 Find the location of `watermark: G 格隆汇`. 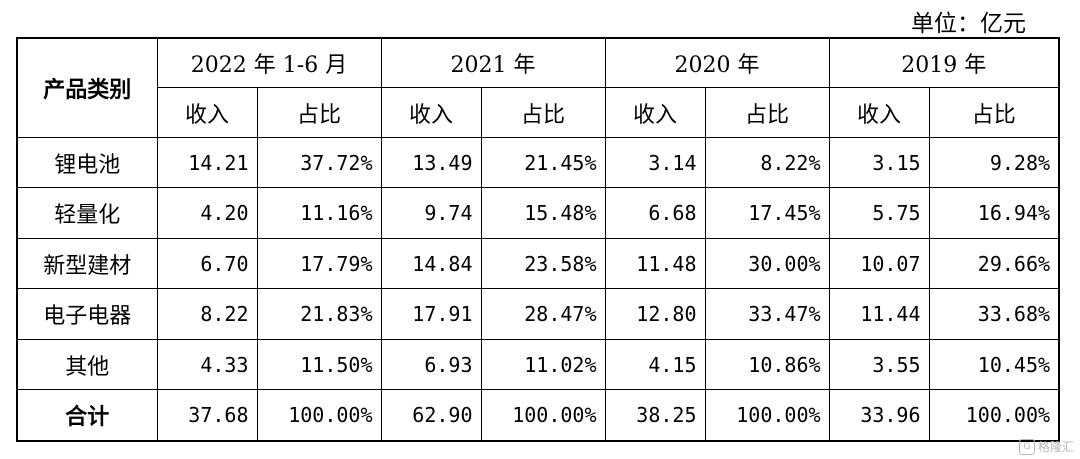

watermark: G 格隆汇 is located at coordinates (1046, 446).